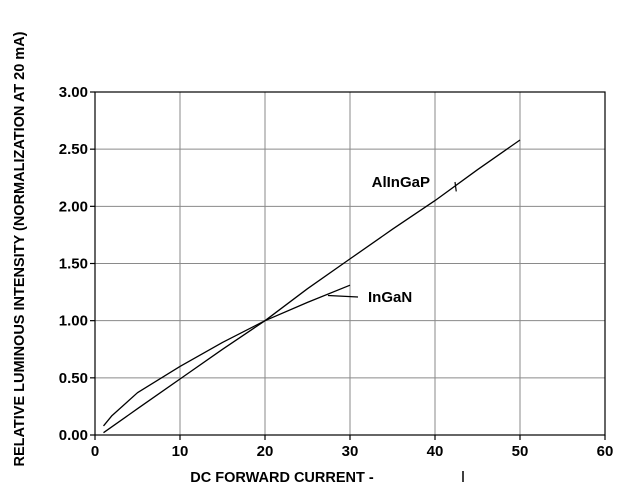  What do you see at coordinates (282, 478) in the screenshot?
I see `x-axis-label: DC FORWARD CURRENT -` at bounding box center [282, 478].